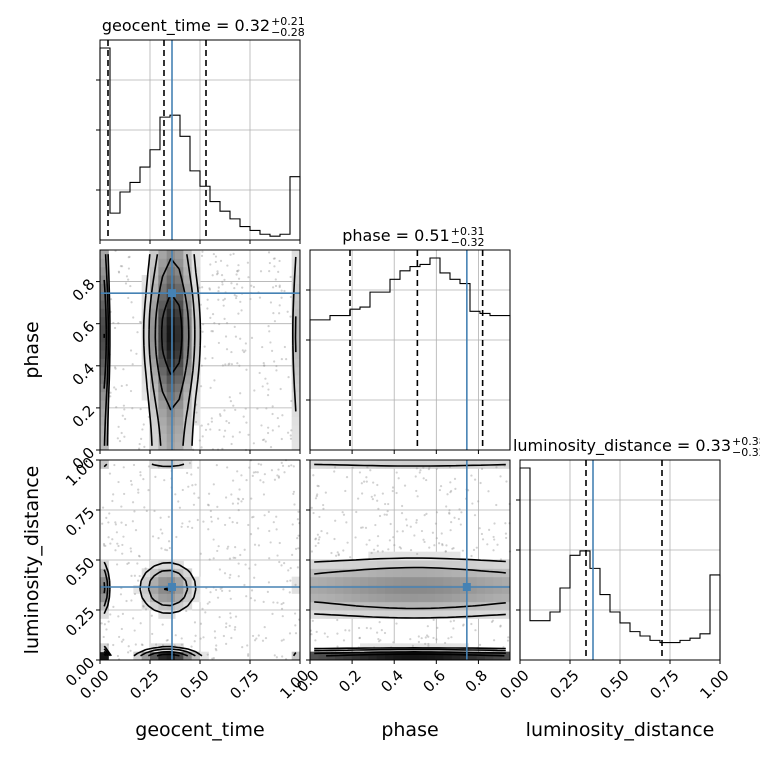 This screenshot has width=760, height=765. Describe the element at coordinates (614, 684) in the screenshot. I see `x-tick-label: 0.50` at that location.